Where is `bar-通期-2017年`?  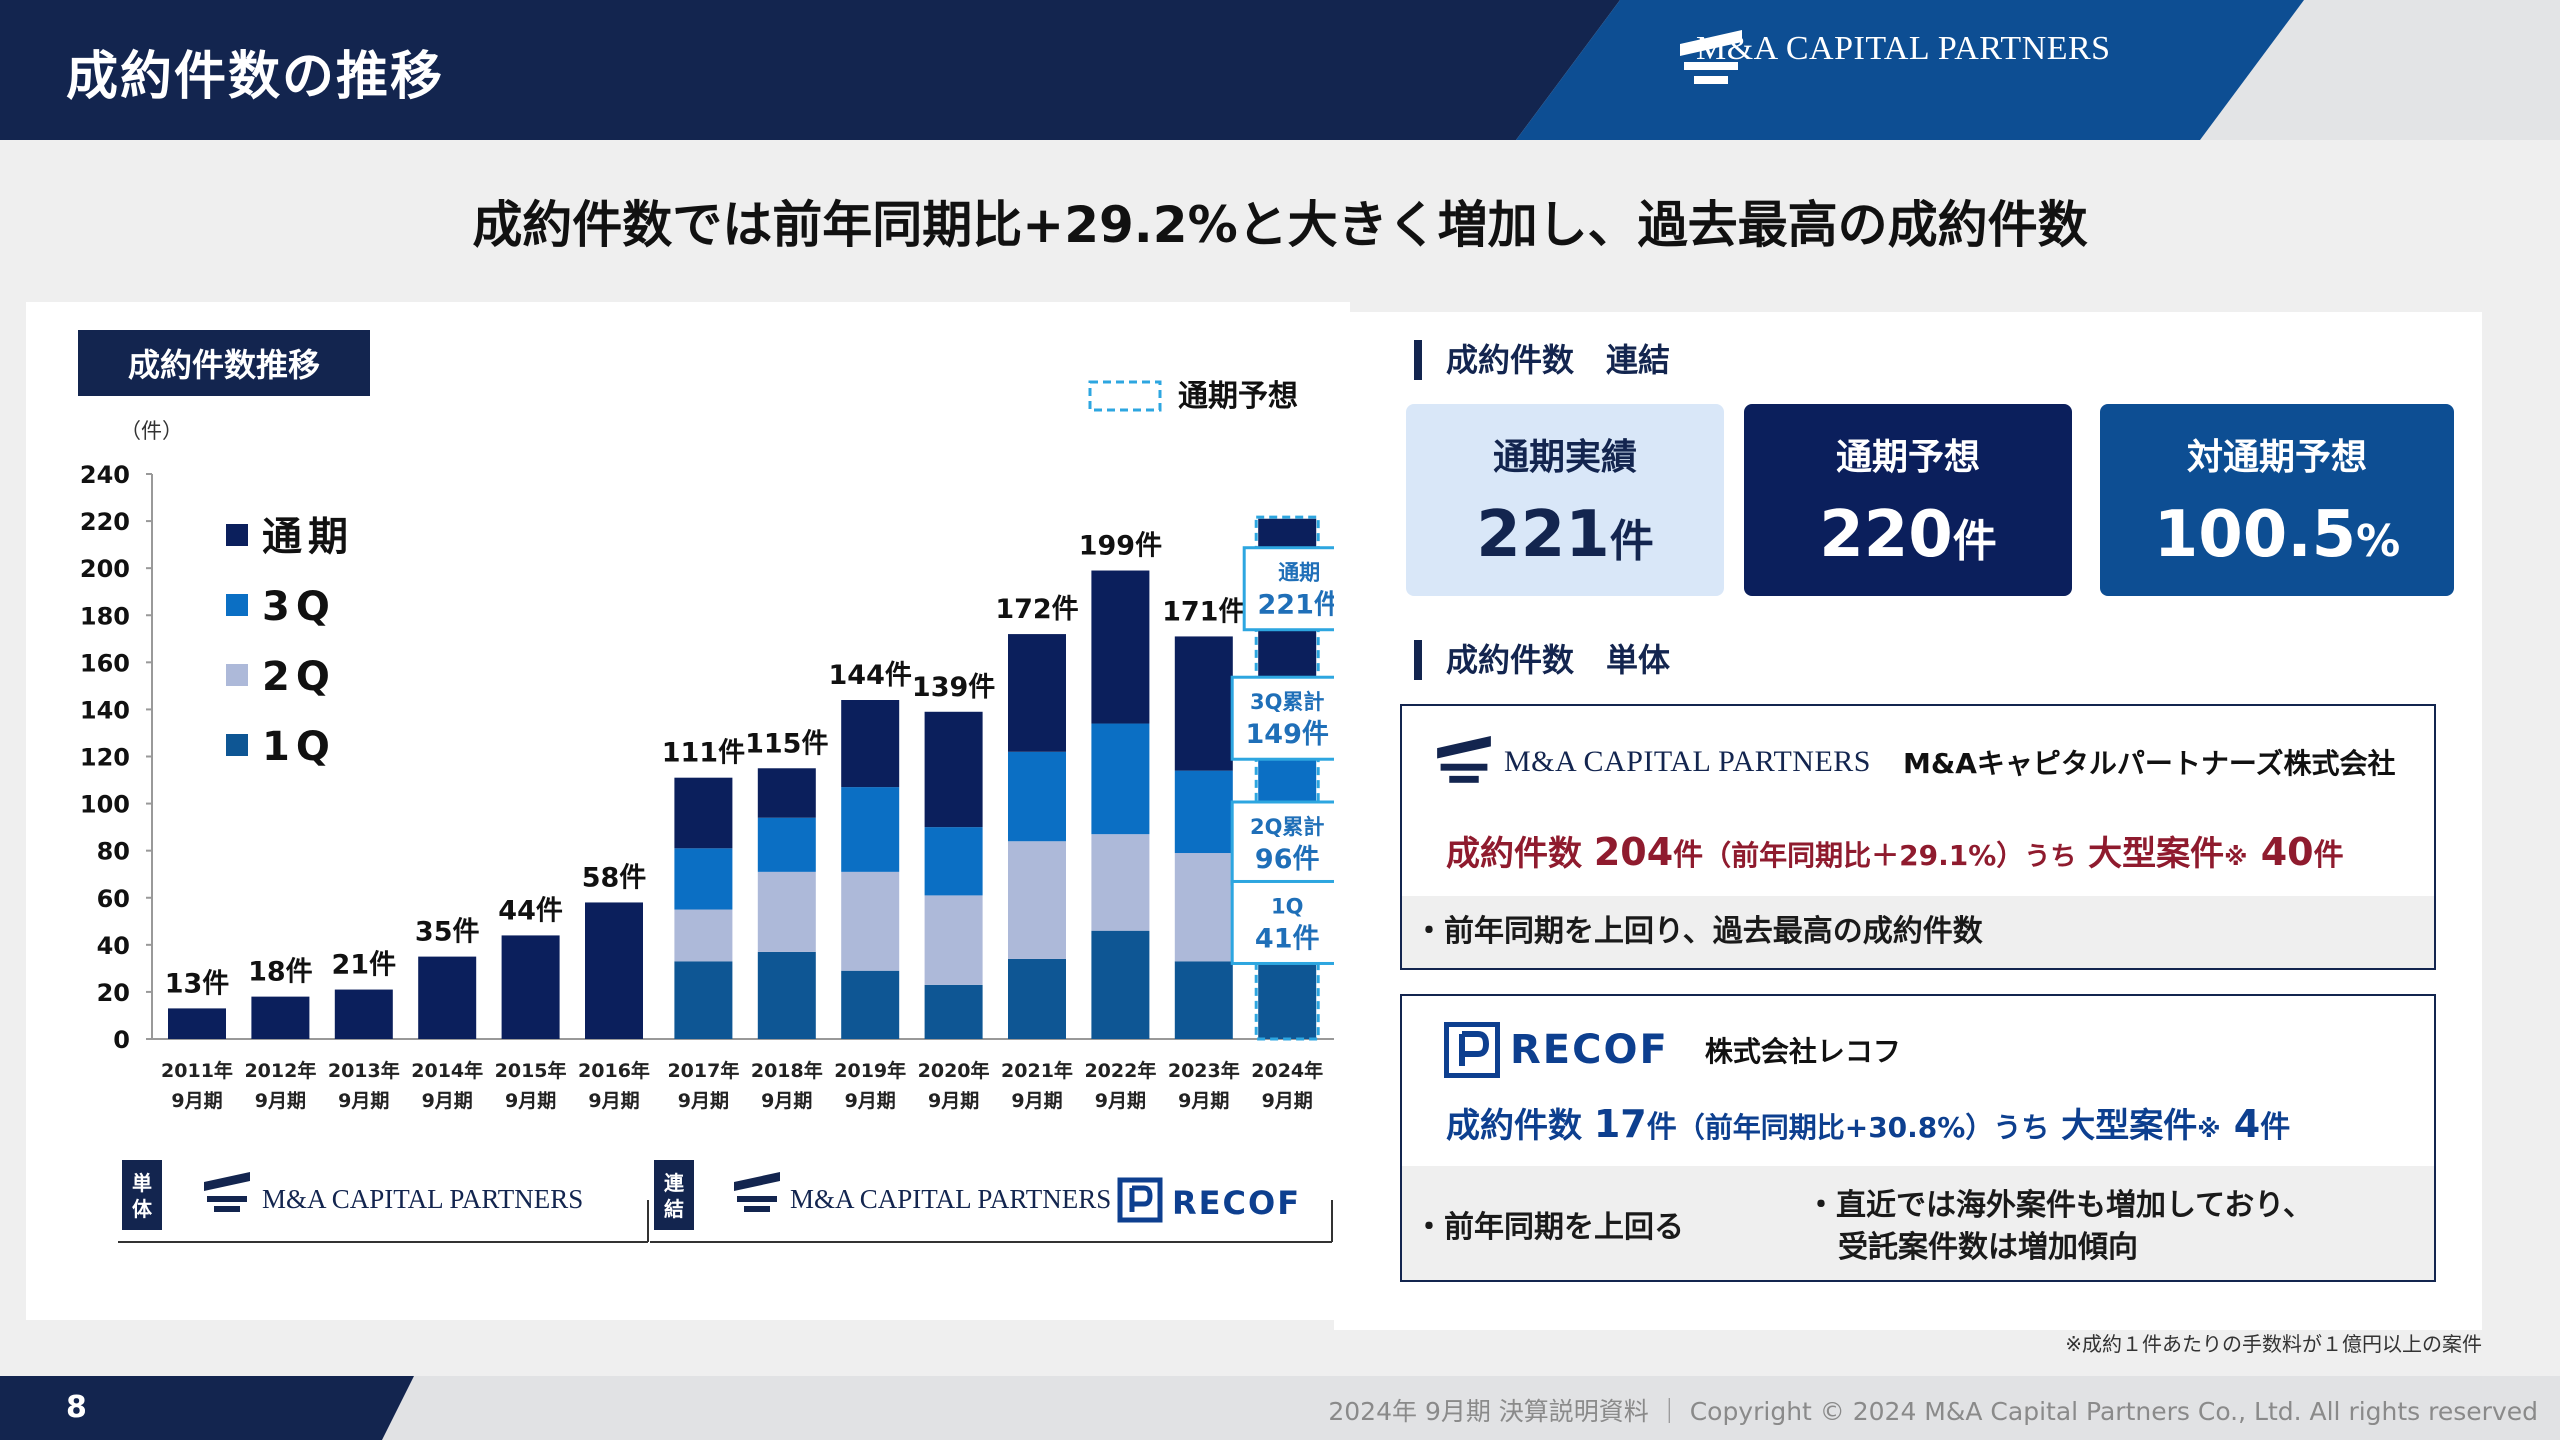
bar-通期-2017年 is located at coordinates (703, 813).